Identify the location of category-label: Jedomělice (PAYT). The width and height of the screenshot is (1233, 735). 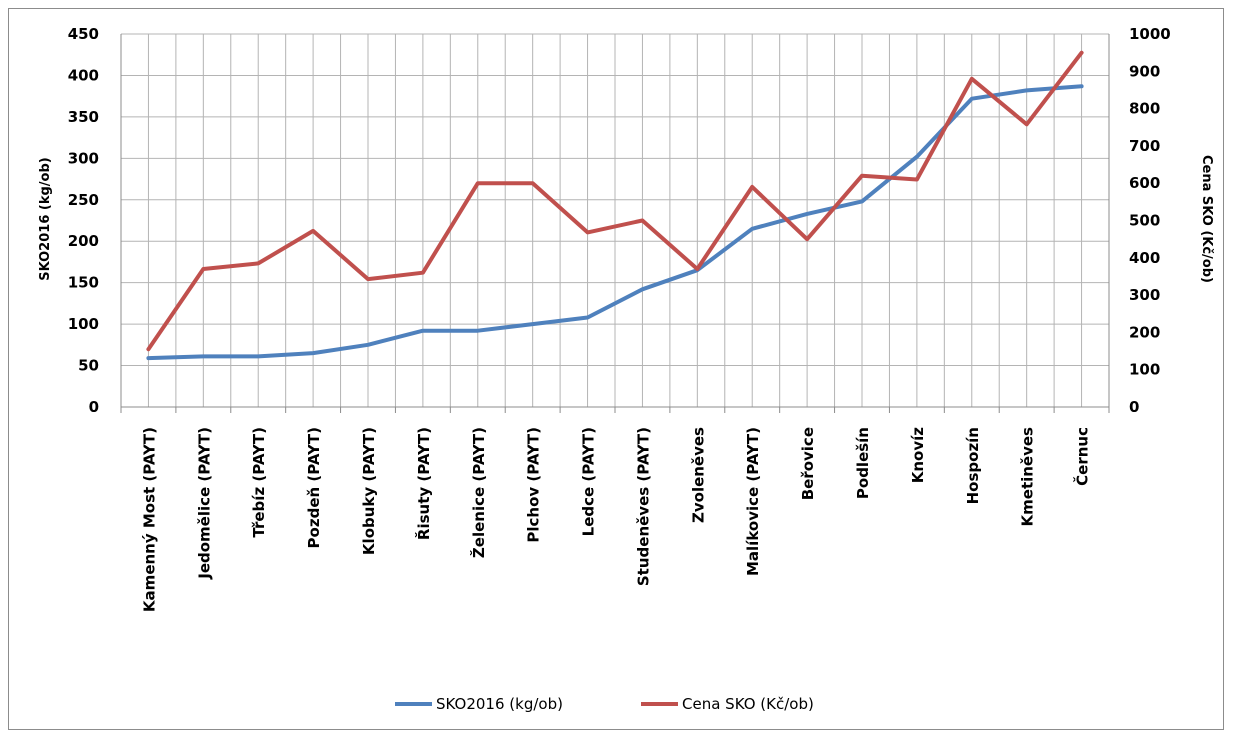
(204, 503).